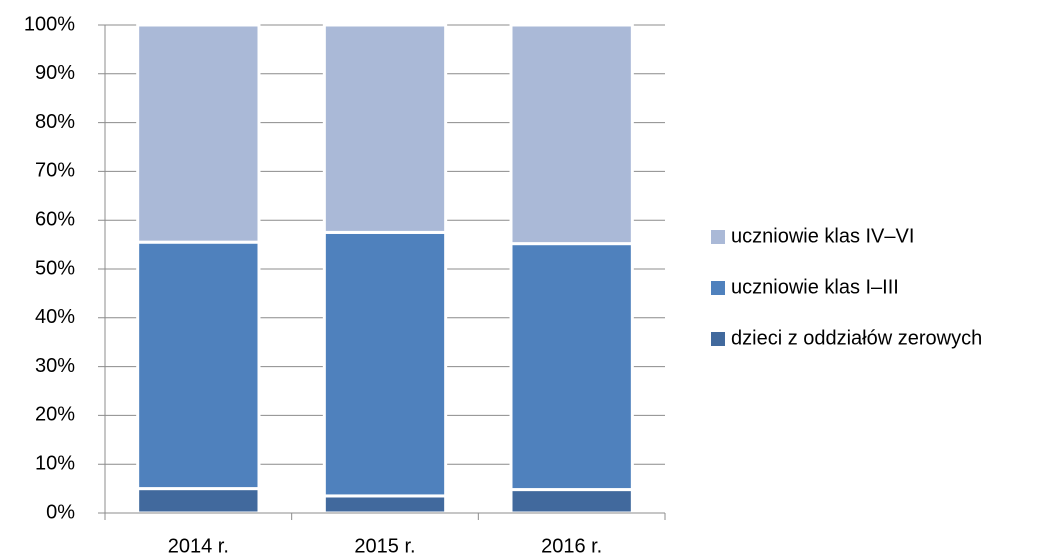  I want to click on x-tick-label: 2015 r., so click(384, 546).